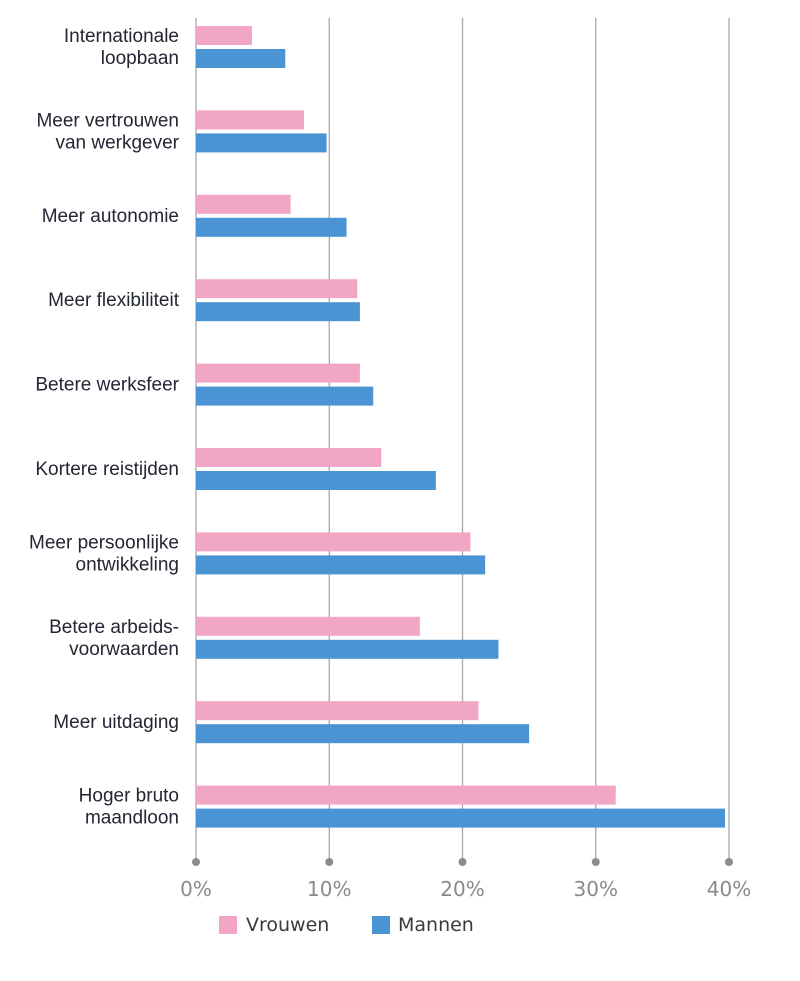 The height and width of the screenshot is (981, 800). I want to click on x-tick-label: 30%, so click(596, 889).